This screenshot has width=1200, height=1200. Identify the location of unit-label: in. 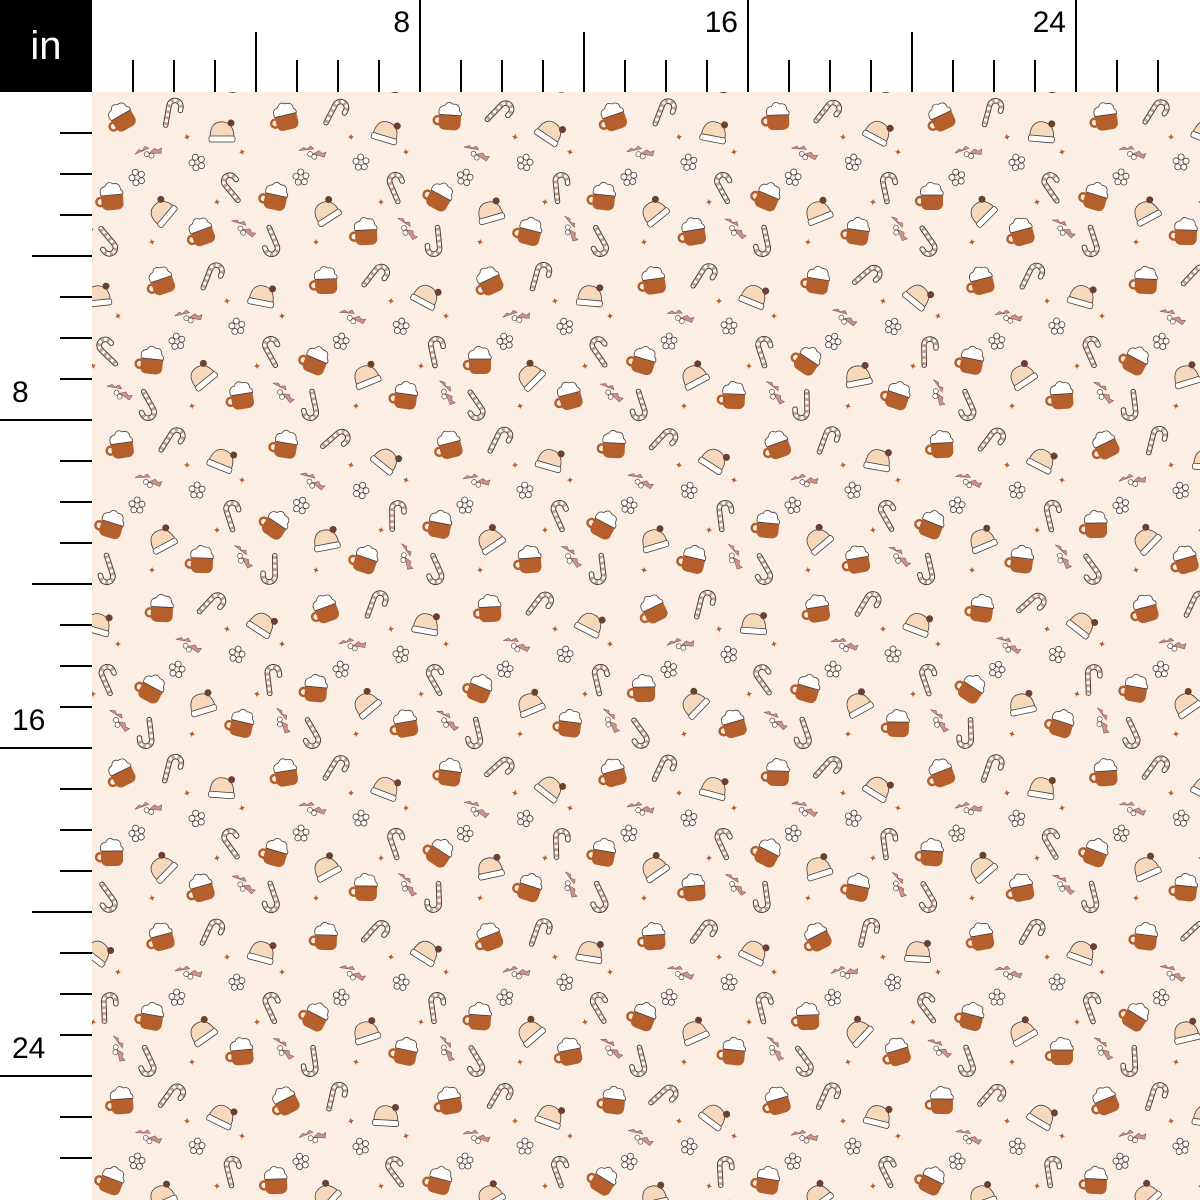
(46, 46).